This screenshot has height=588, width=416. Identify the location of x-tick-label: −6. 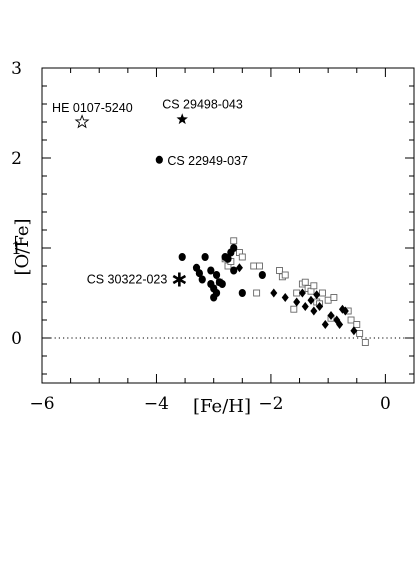
(41, 404).